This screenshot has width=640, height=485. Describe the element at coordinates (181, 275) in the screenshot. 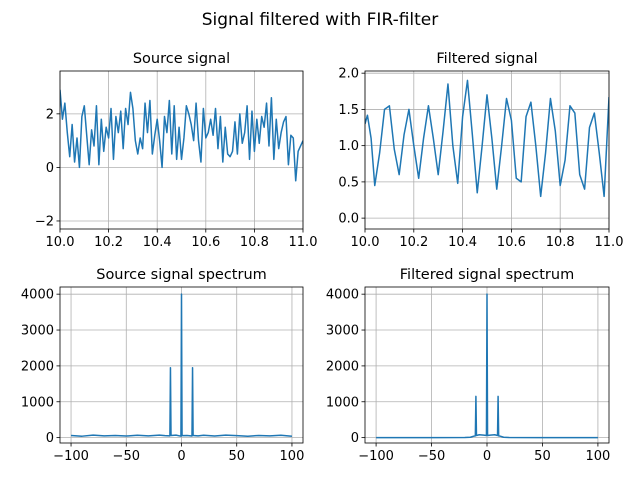

I see `source-spectrum-title: Source signal spectrum` at that location.